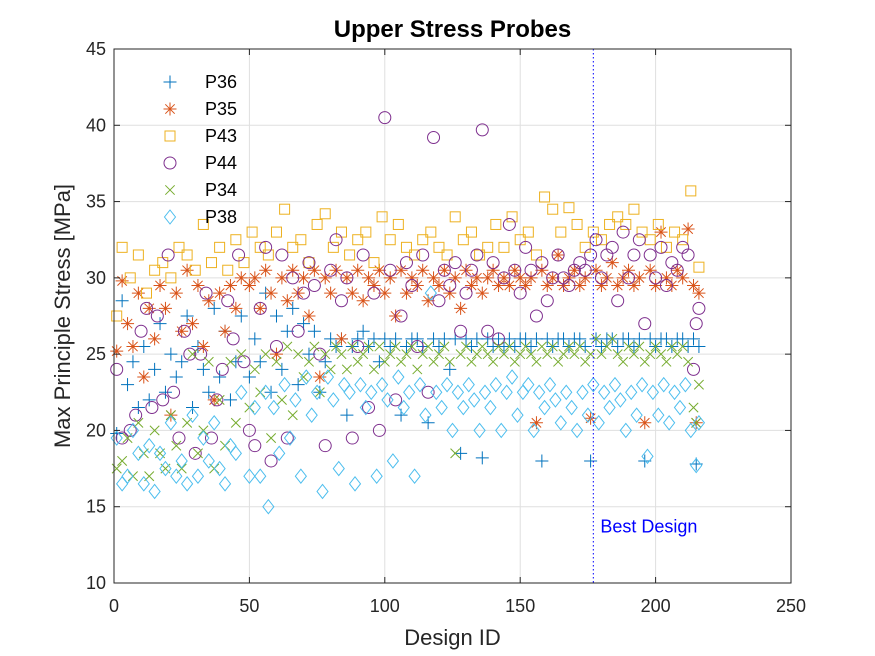  Describe the element at coordinates (96, 354) in the screenshot. I see `y-tick-label: 25` at that location.